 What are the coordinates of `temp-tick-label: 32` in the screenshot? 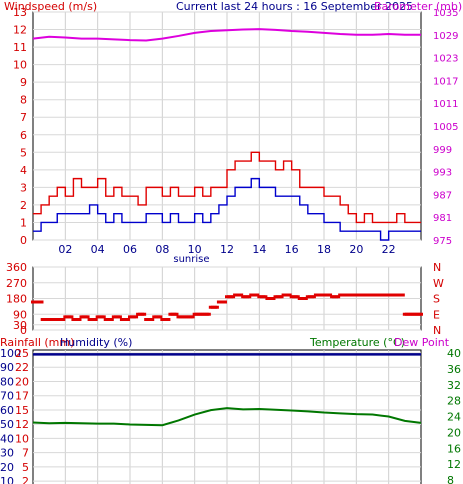 It's located at (454, 385).